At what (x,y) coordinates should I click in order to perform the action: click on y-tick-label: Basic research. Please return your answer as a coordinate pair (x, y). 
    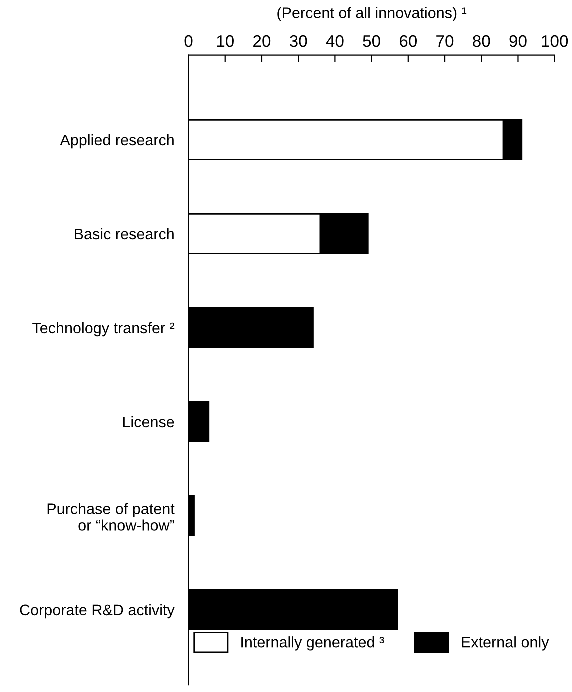
    Looking at the image, I should click on (124, 234).